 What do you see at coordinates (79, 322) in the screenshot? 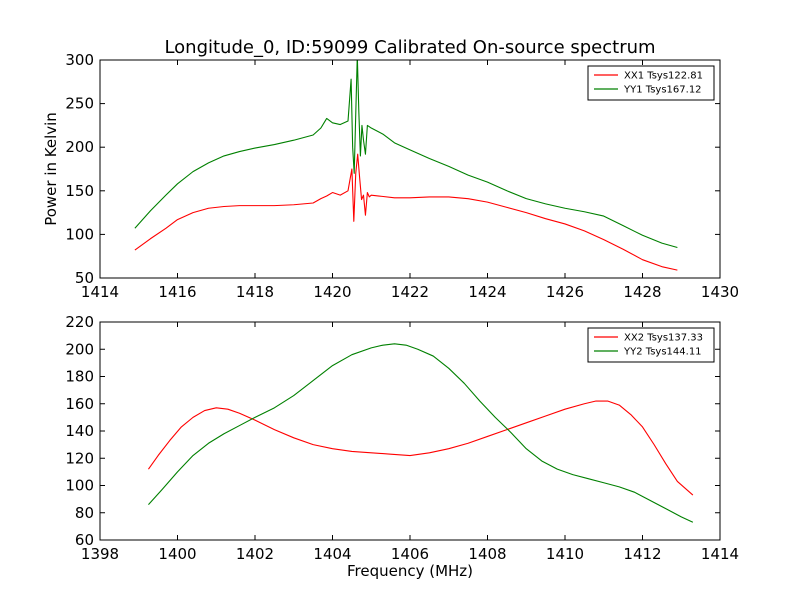
I see `y-tick-label: 220` at bounding box center [79, 322].